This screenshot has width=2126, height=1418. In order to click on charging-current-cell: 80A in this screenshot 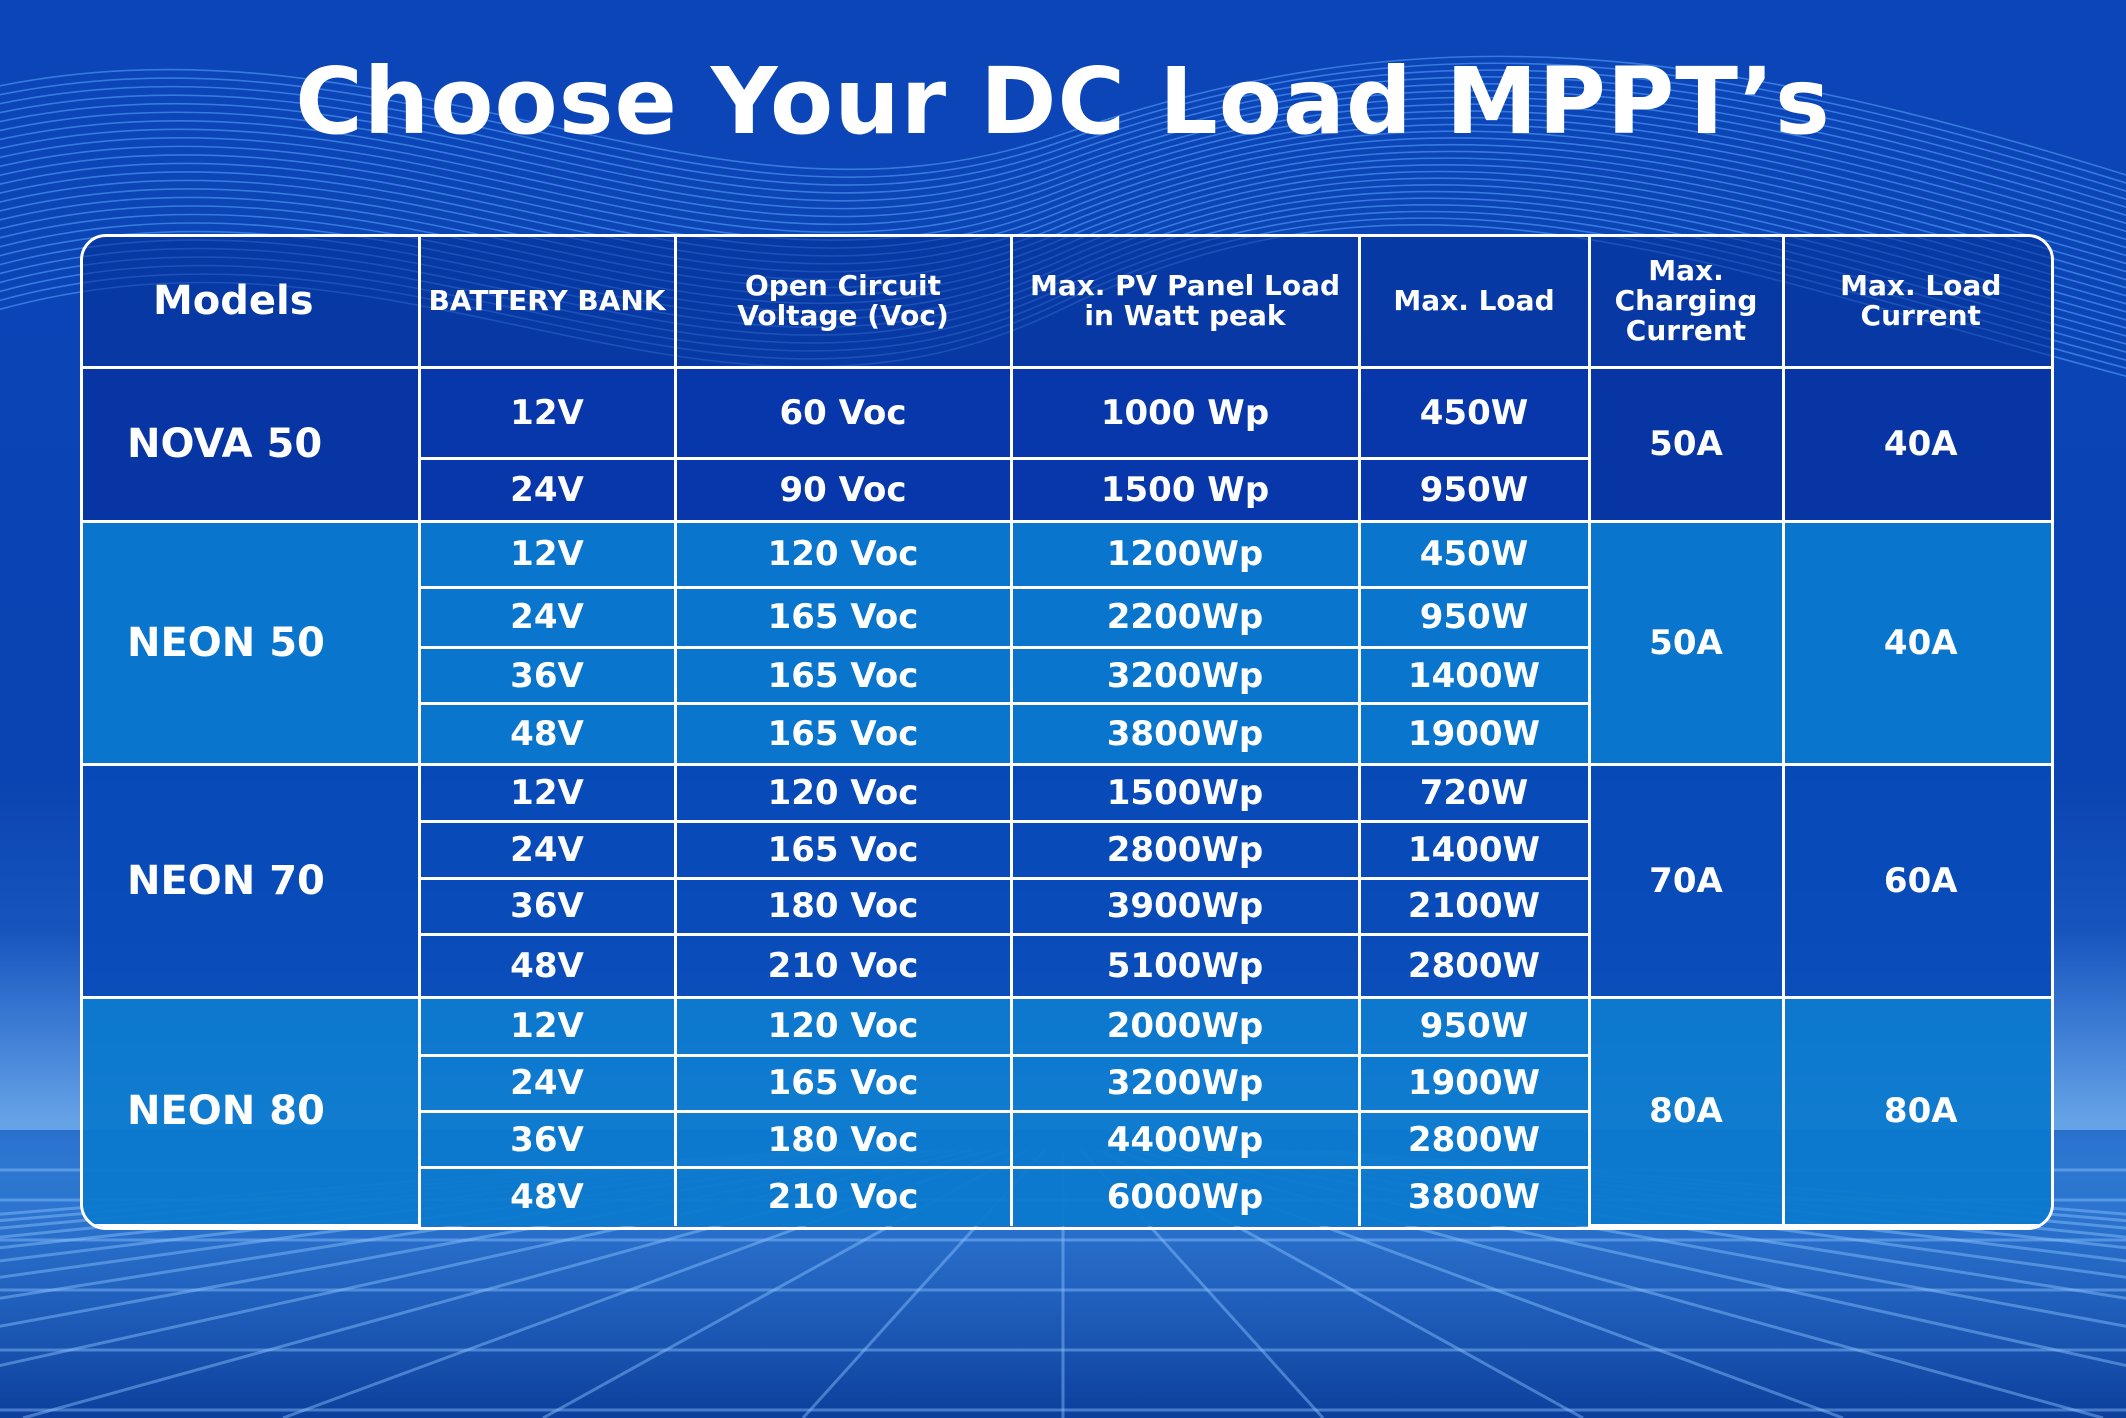, I will do `click(1686, 1111)`.